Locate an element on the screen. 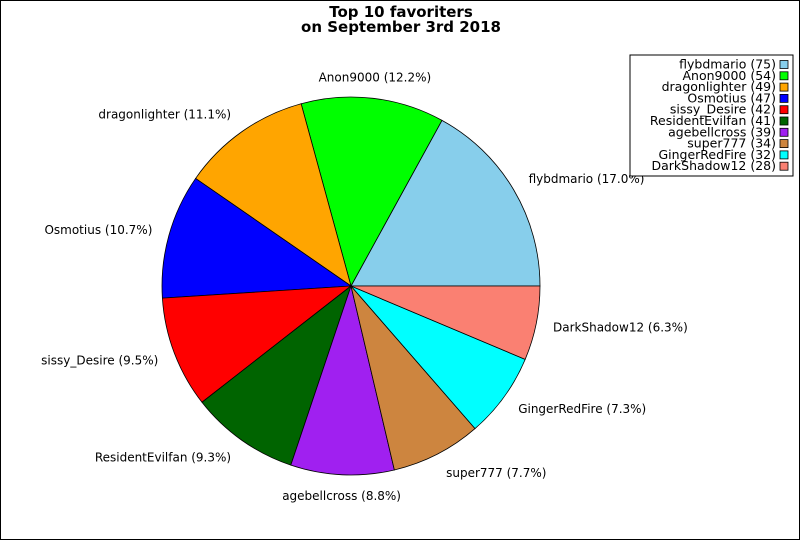  pie-slice-flybdmario is located at coordinates (445, 203).